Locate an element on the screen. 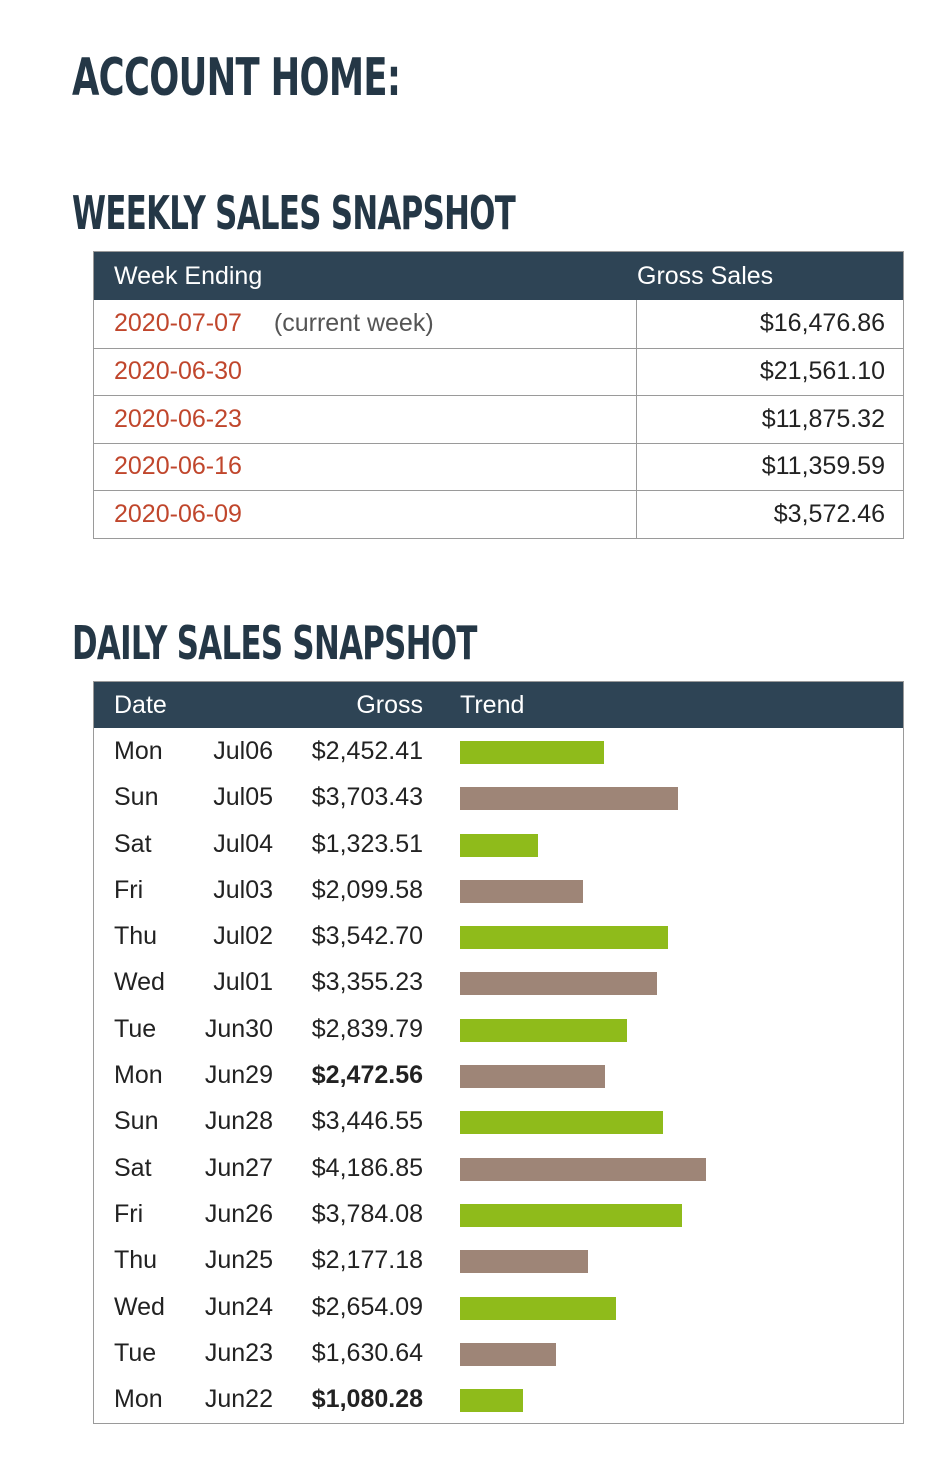 This screenshot has width=945, height=1478. page-title: ACCOUNT HOME: is located at coordinates (236, 78).